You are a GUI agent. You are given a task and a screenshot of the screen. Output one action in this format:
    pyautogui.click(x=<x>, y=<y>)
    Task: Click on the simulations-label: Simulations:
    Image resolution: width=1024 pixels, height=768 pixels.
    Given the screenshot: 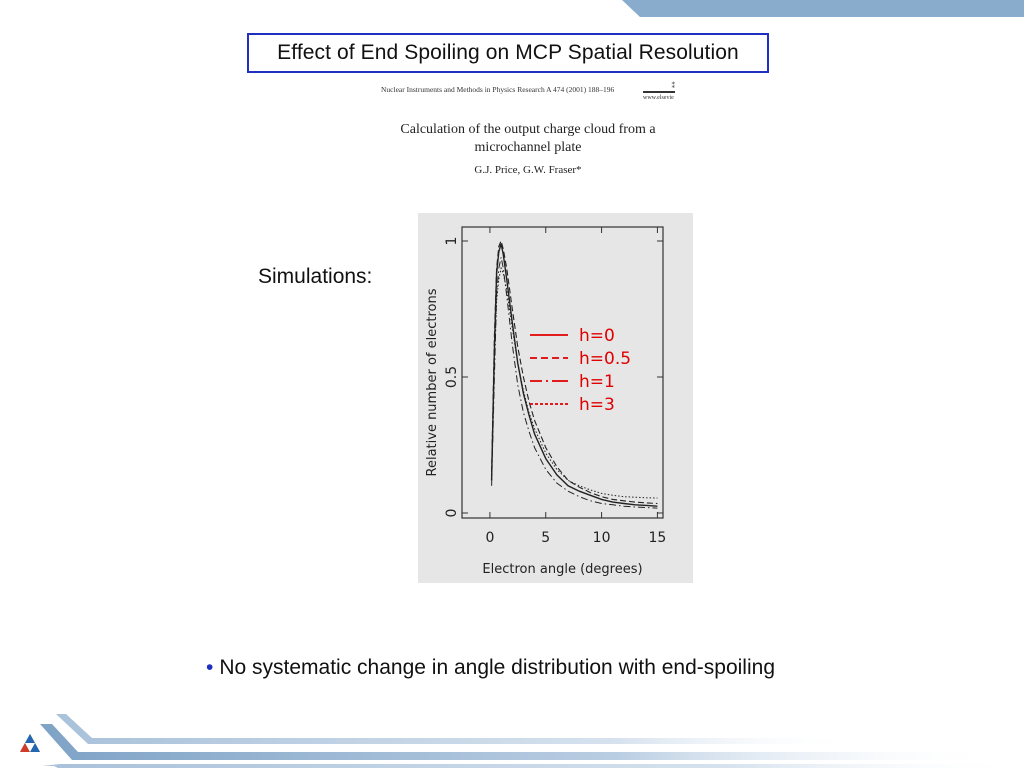 What is the action you would take?
    pyautogui.click(x=315, y=276)
    